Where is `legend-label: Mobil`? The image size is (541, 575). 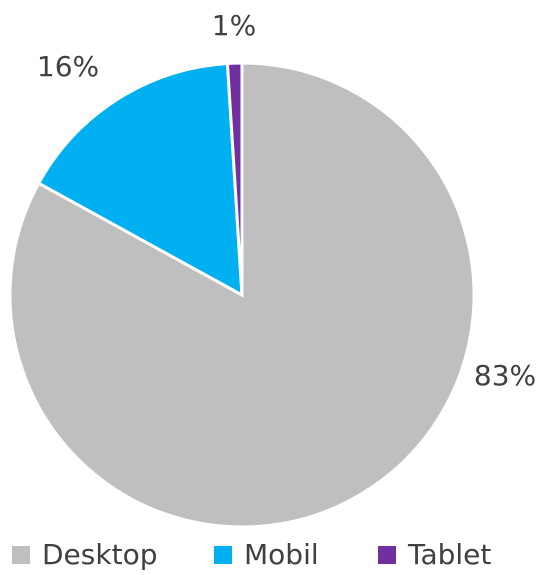
legend-label: Mobil is located at coordinates (281, 554).